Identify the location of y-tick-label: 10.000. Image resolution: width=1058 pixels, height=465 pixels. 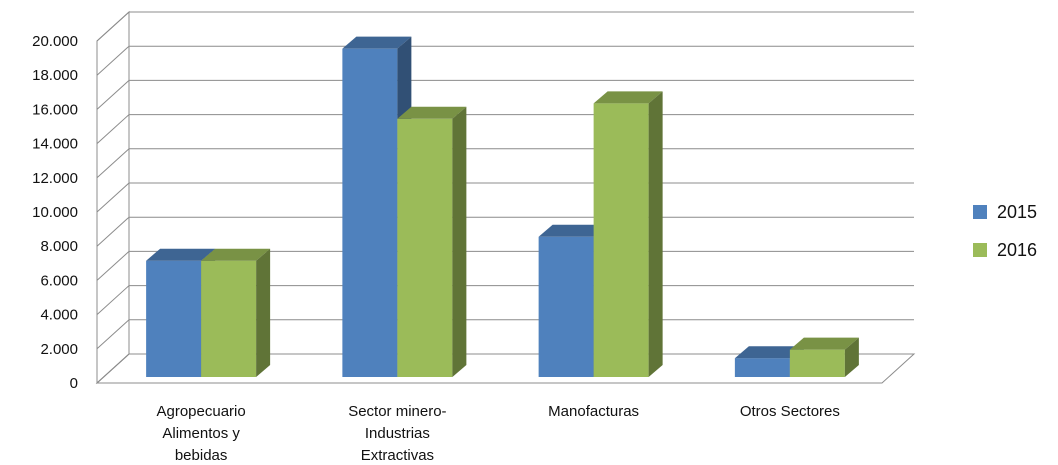
(55, 212).